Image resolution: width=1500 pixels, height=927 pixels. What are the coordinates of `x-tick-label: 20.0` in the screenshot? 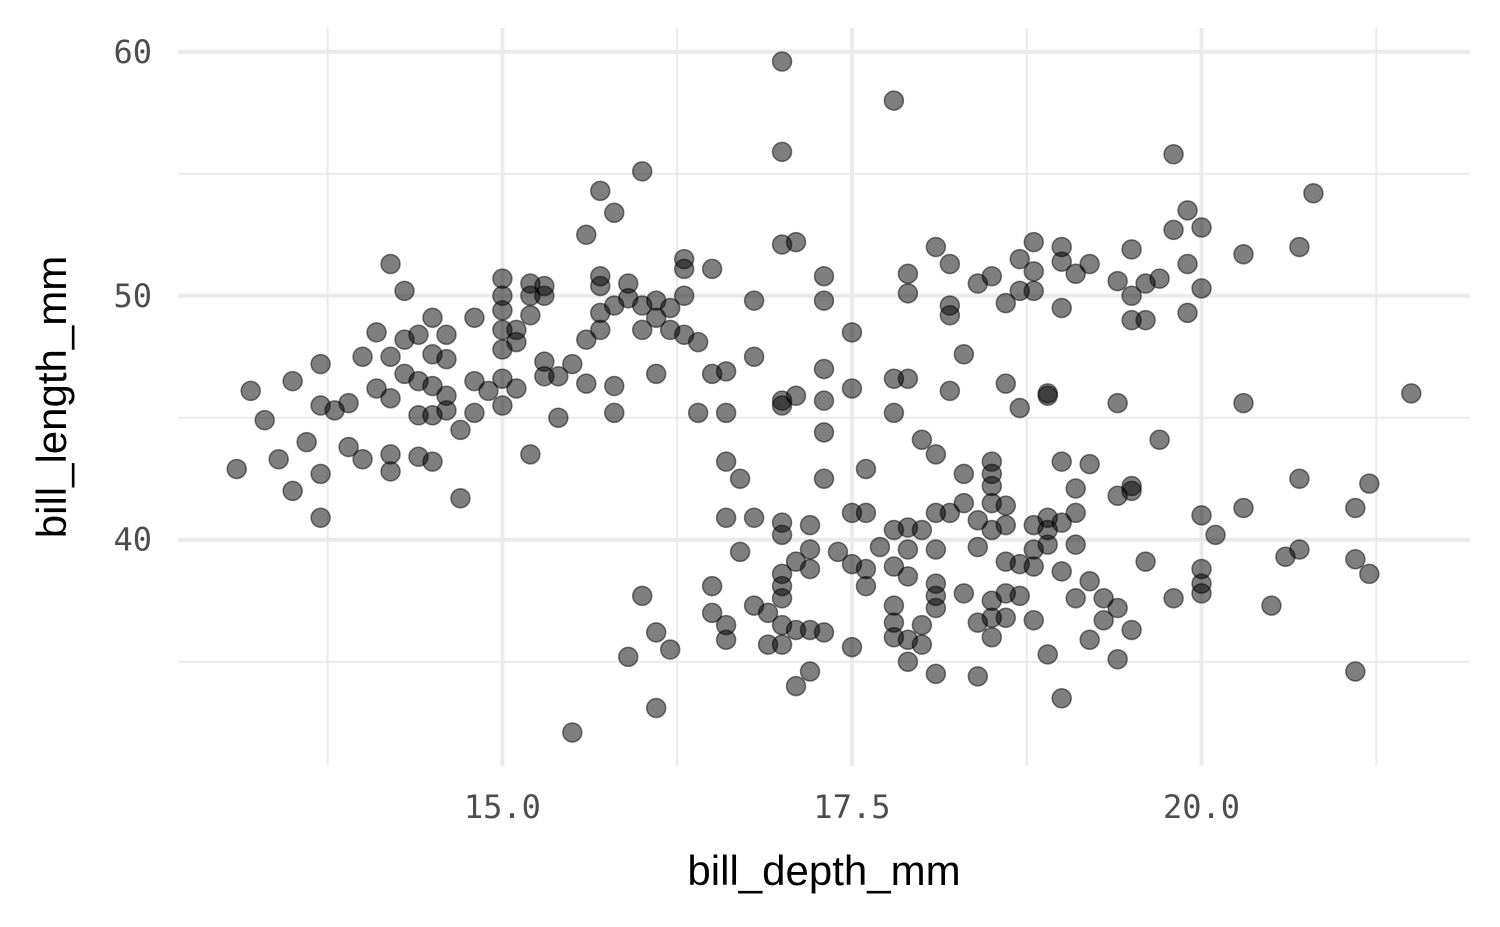 It's located at (1201, 807).